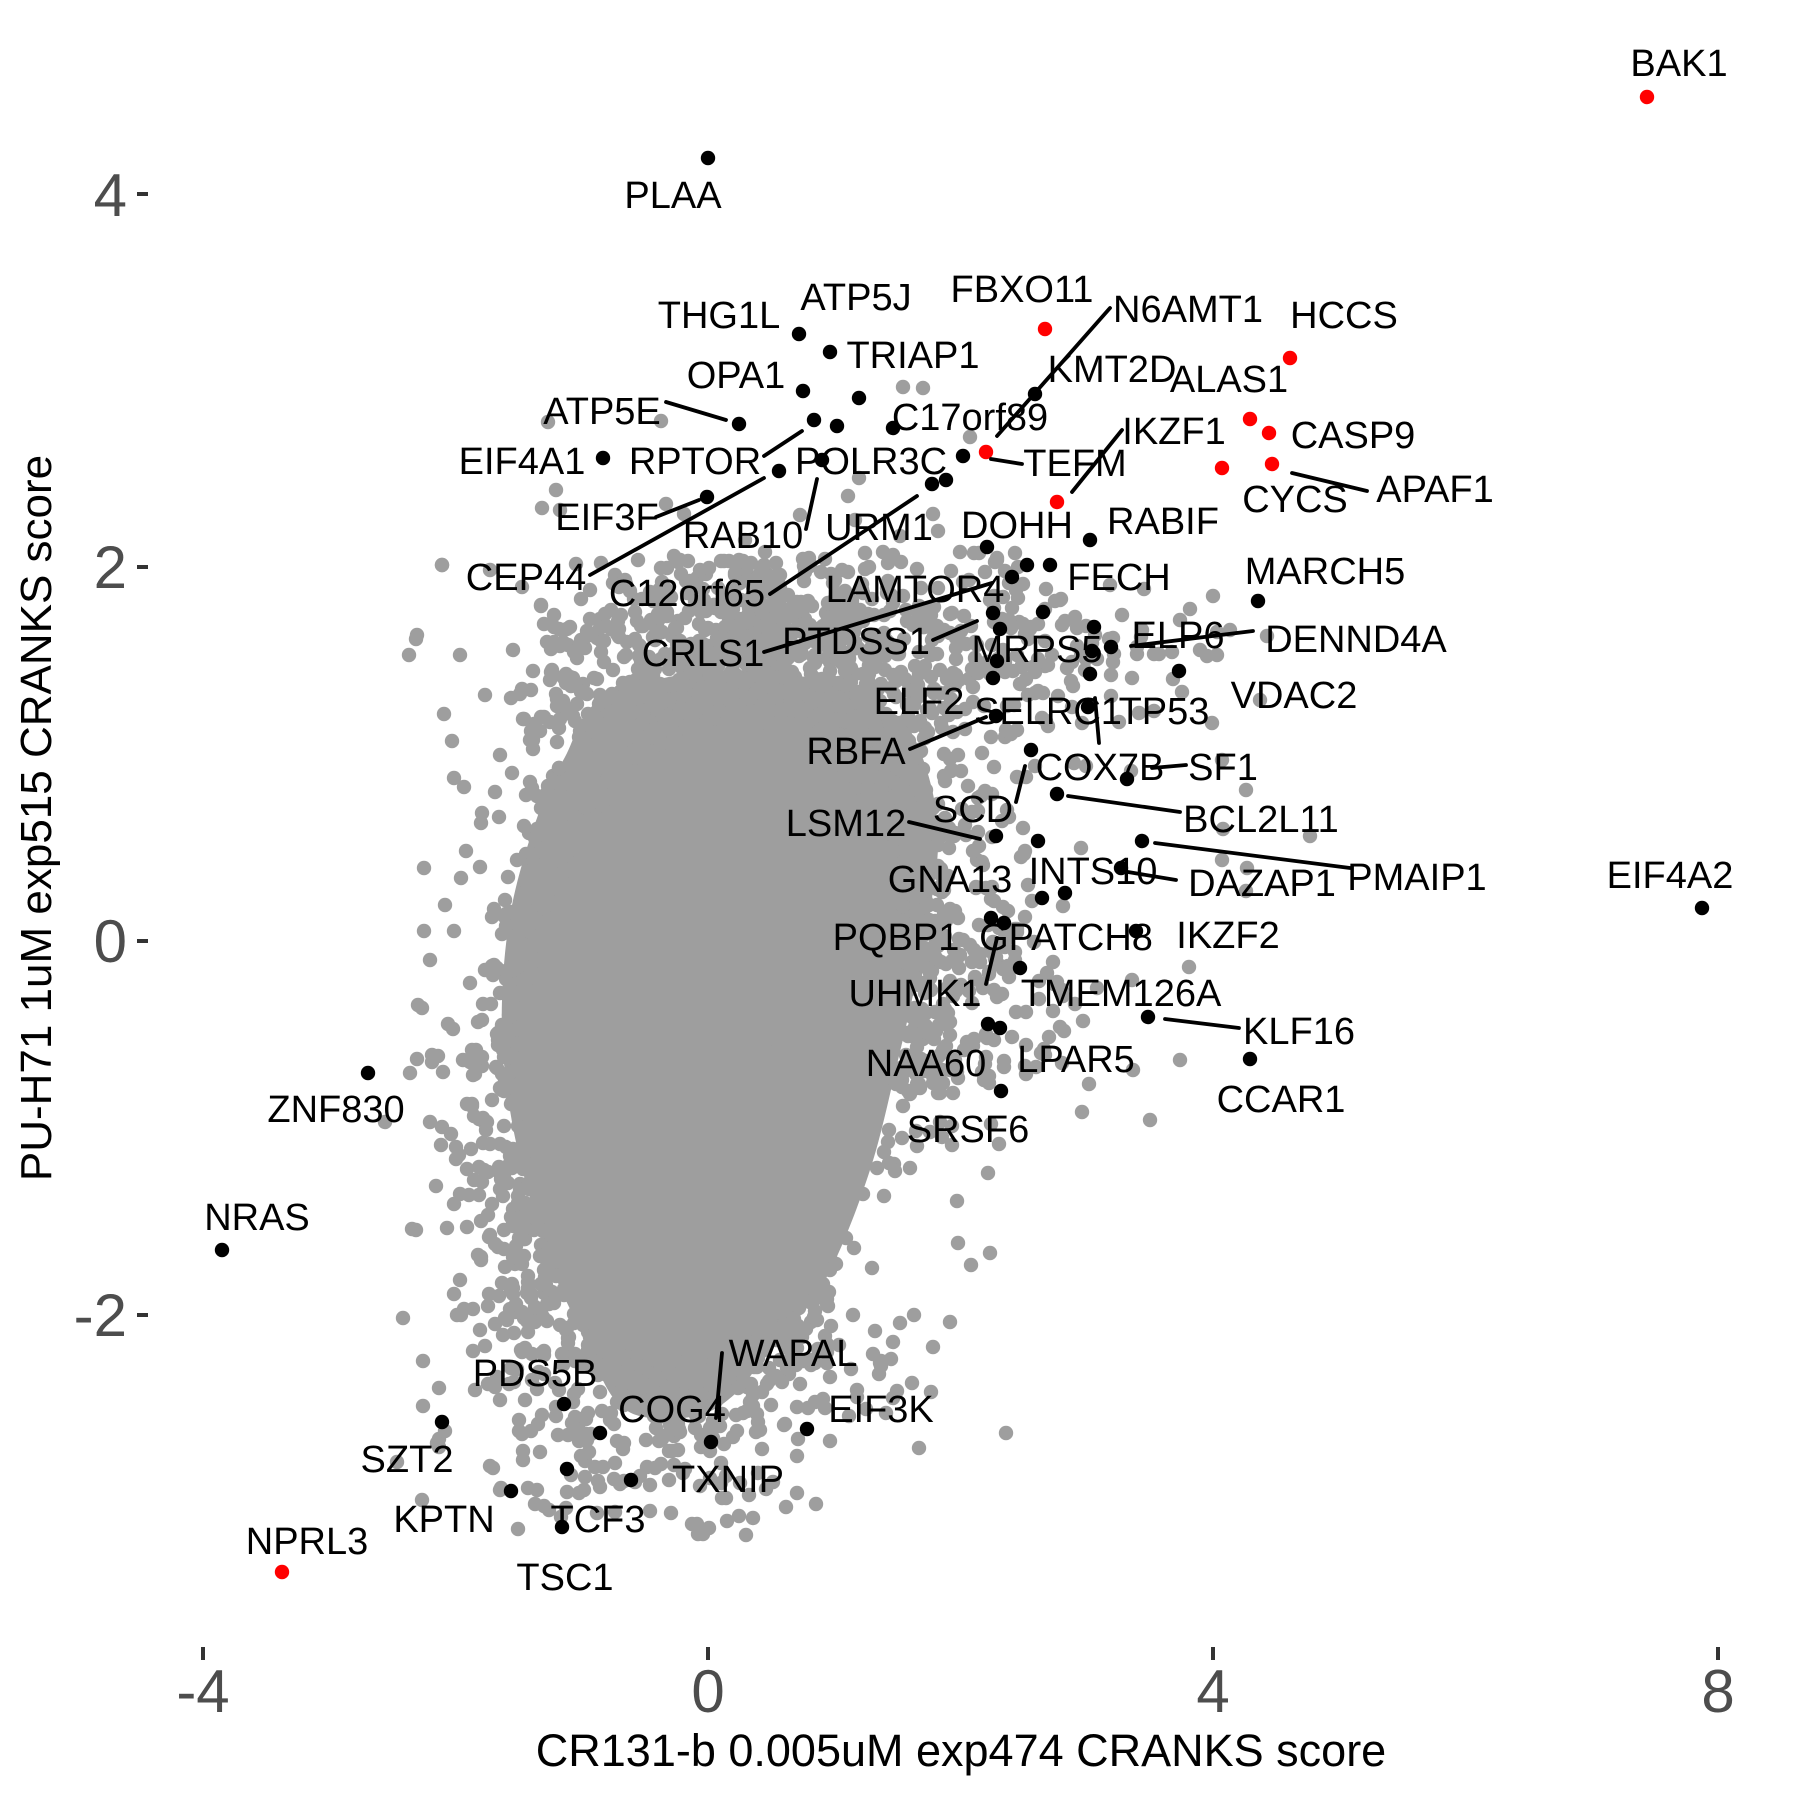  What do you see at coordinates (606, 518) in the screenshot?
I see `svg-text: EIF3F` at bounding box center [606, 518].